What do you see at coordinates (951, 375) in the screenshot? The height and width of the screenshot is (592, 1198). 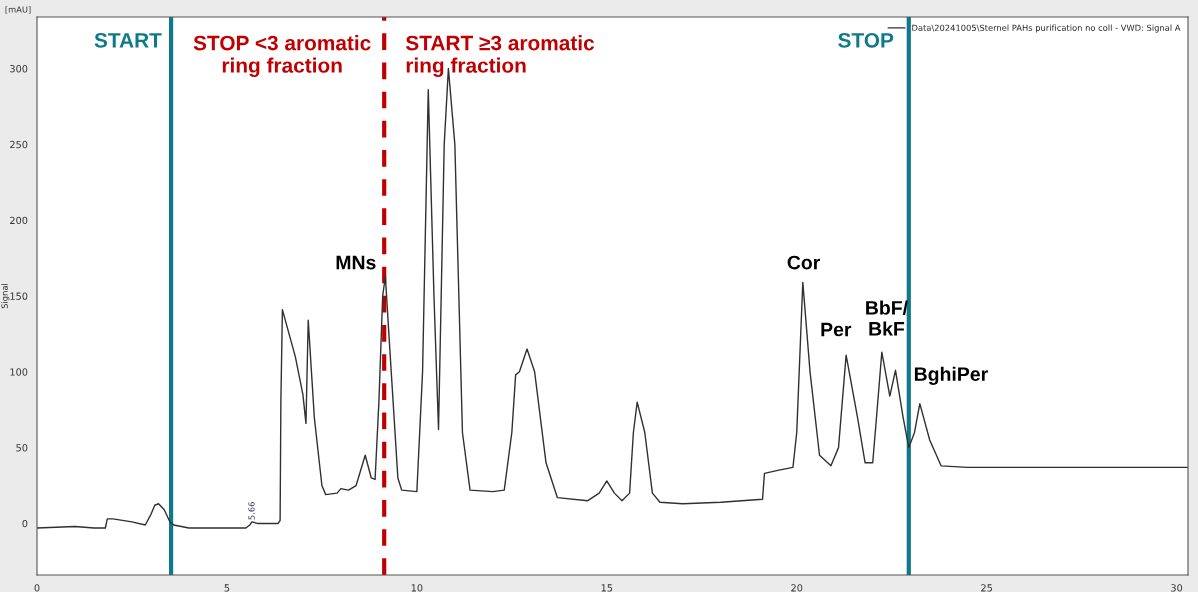 I see `annotation: BghiPer` at bounding box center [951, 375].